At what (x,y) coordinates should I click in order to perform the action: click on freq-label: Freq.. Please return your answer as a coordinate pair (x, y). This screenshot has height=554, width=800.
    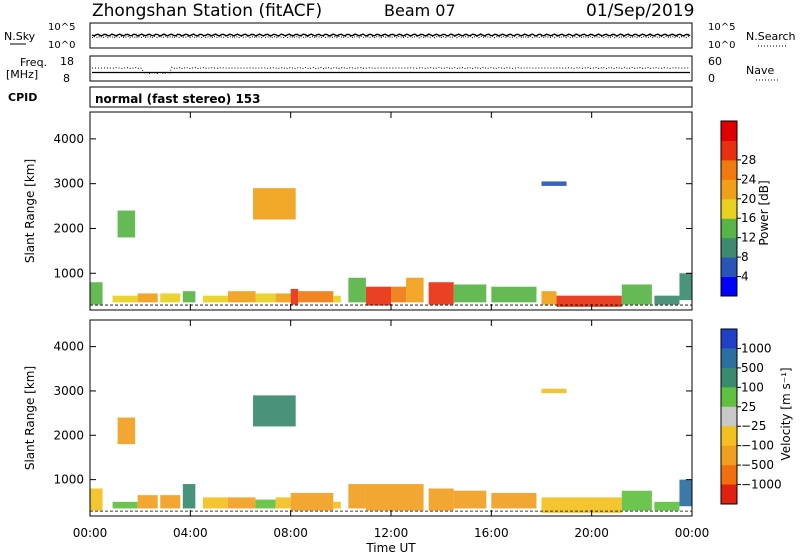
    Looking at the image, I should click on (33, 62).